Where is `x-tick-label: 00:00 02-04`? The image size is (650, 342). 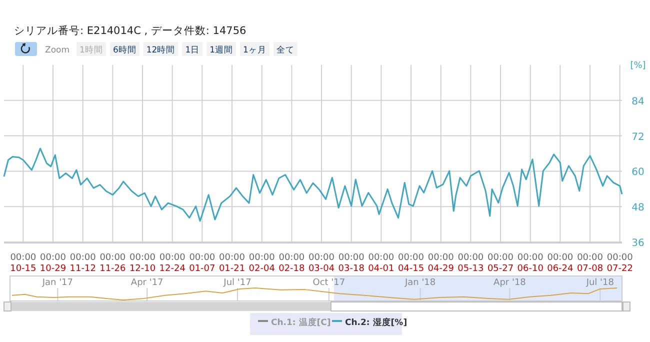 x-tick-label: 00:00 02-04 is located at coordinates (262, 263).